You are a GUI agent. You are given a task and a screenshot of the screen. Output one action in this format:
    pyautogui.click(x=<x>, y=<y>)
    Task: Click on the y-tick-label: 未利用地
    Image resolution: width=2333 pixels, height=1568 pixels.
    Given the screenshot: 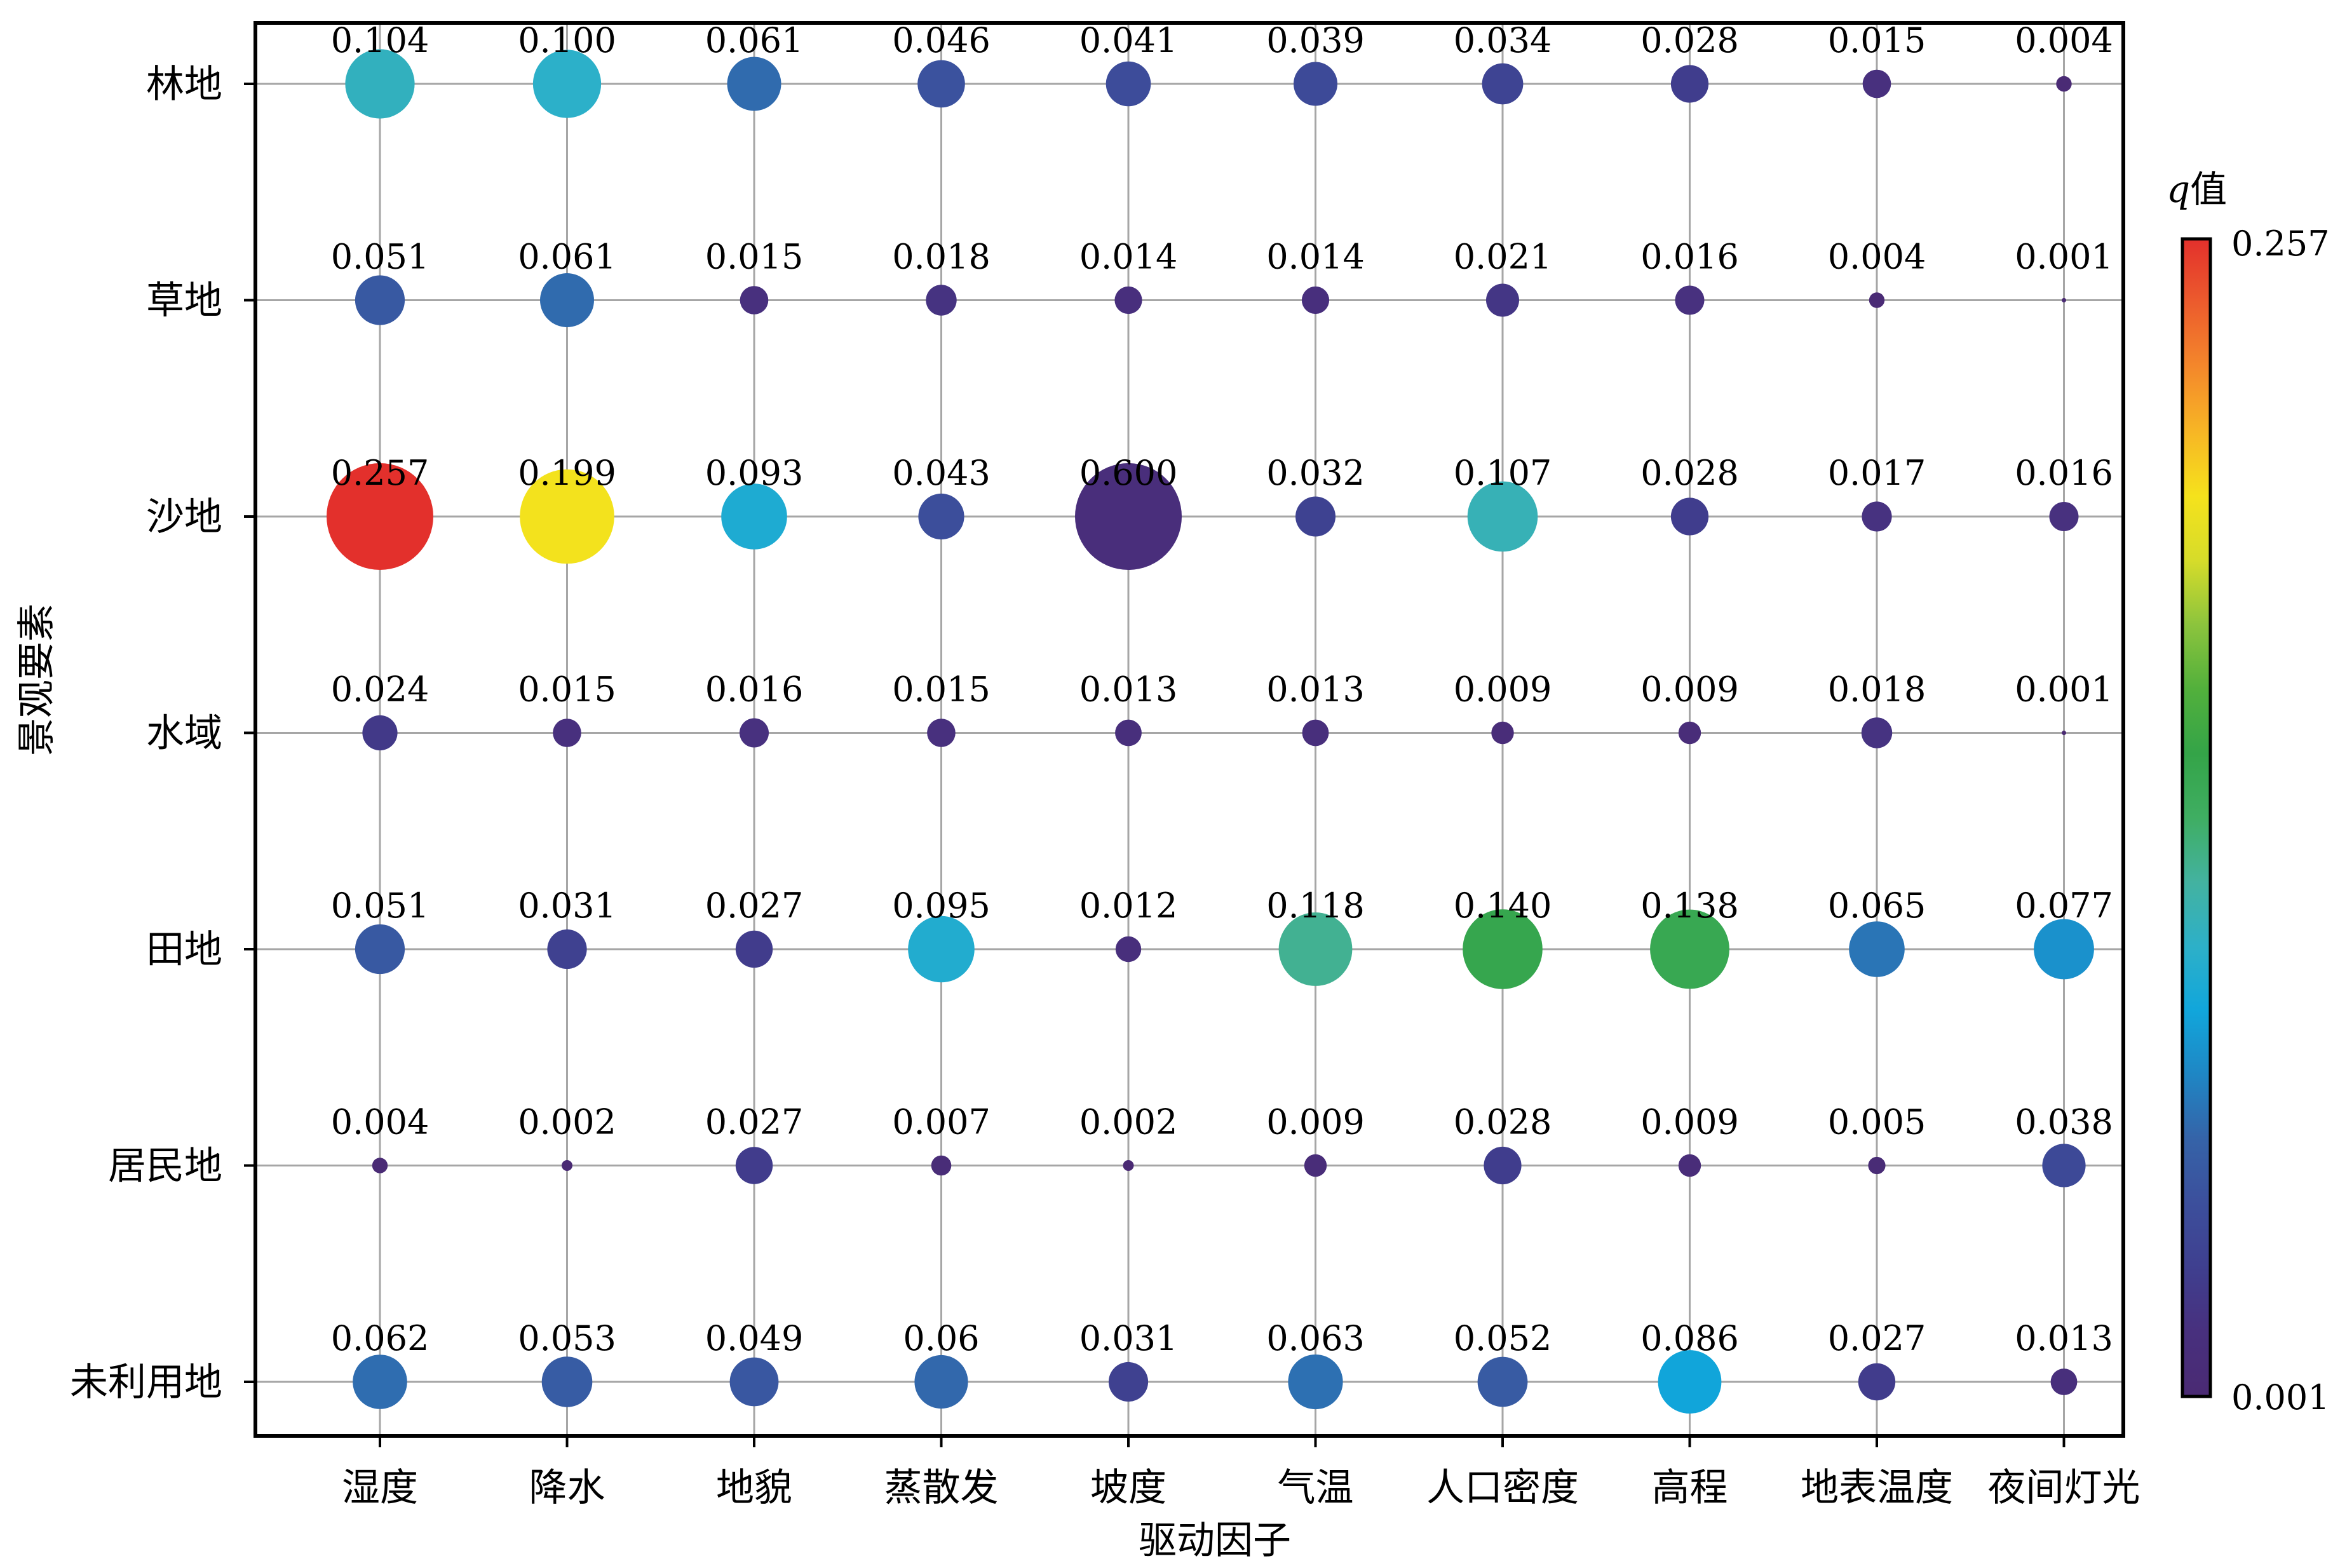 What is the action you would take?
    pyautogui.click(x=146, y=1382)
    